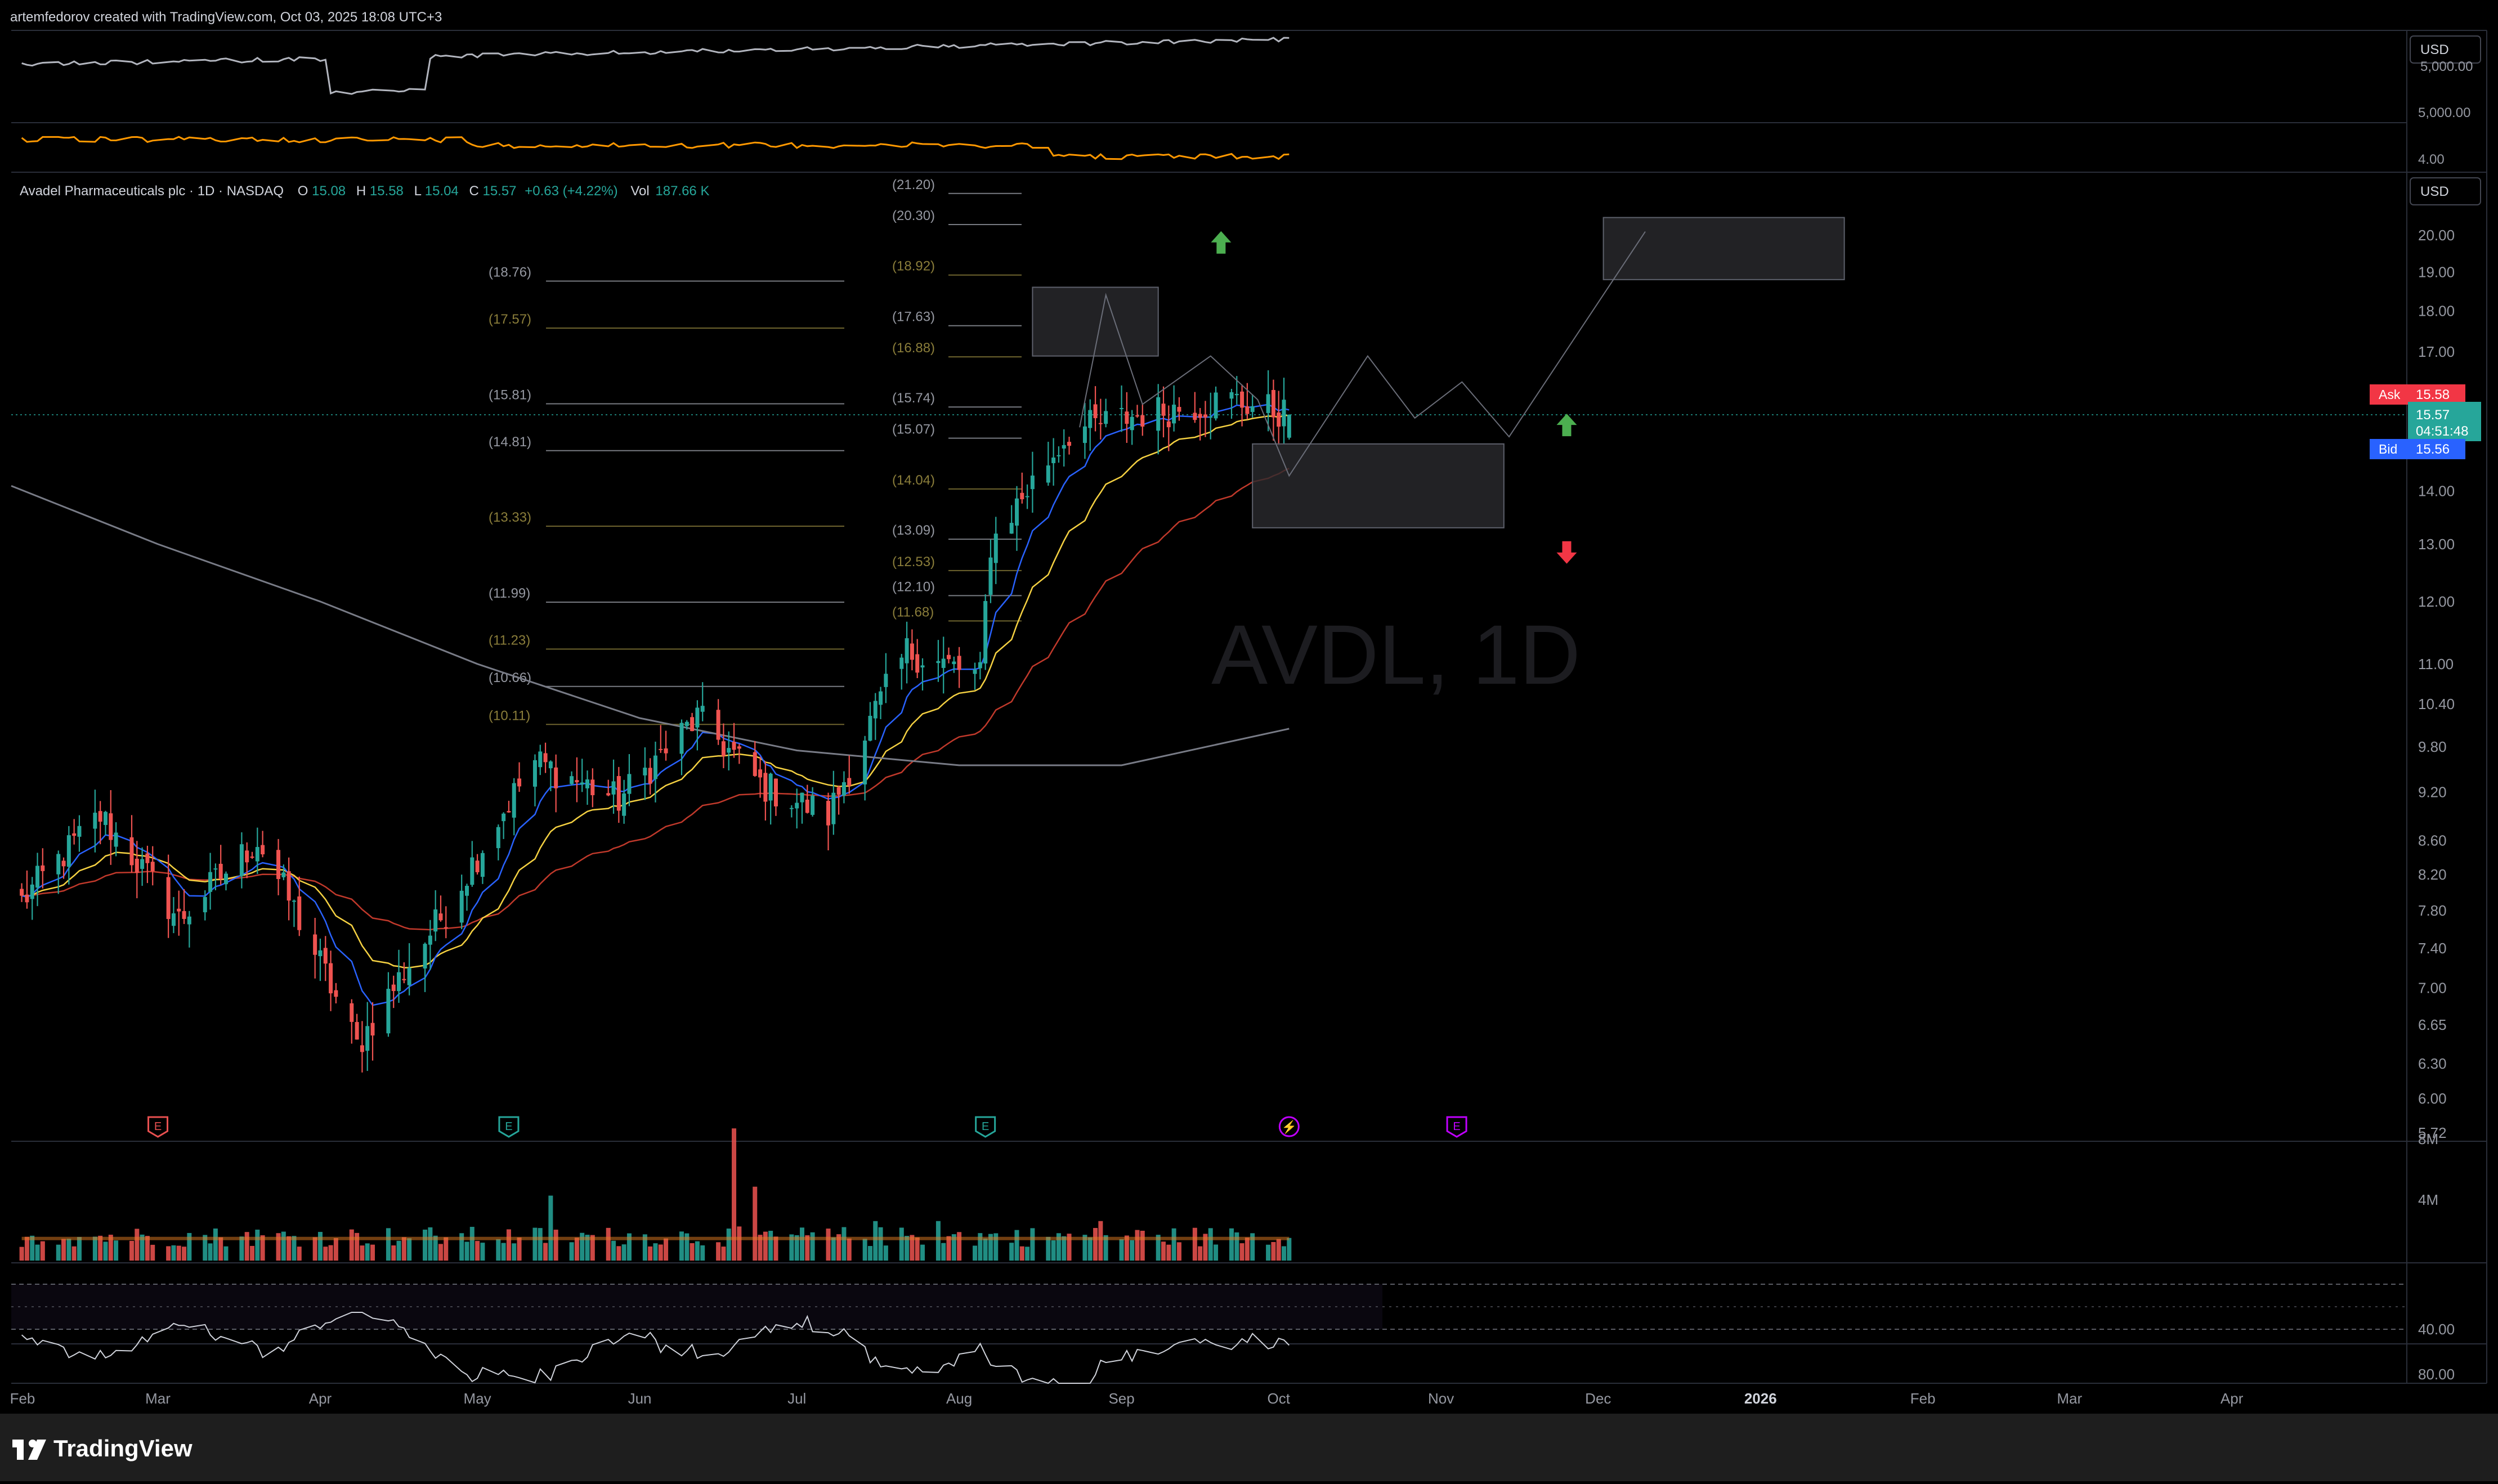 This screenshot has height=1484, width=2498. Describe the element at coordinates (913, 215) in the screenshot. I see `fib-right-label: (20.30)` at that location.